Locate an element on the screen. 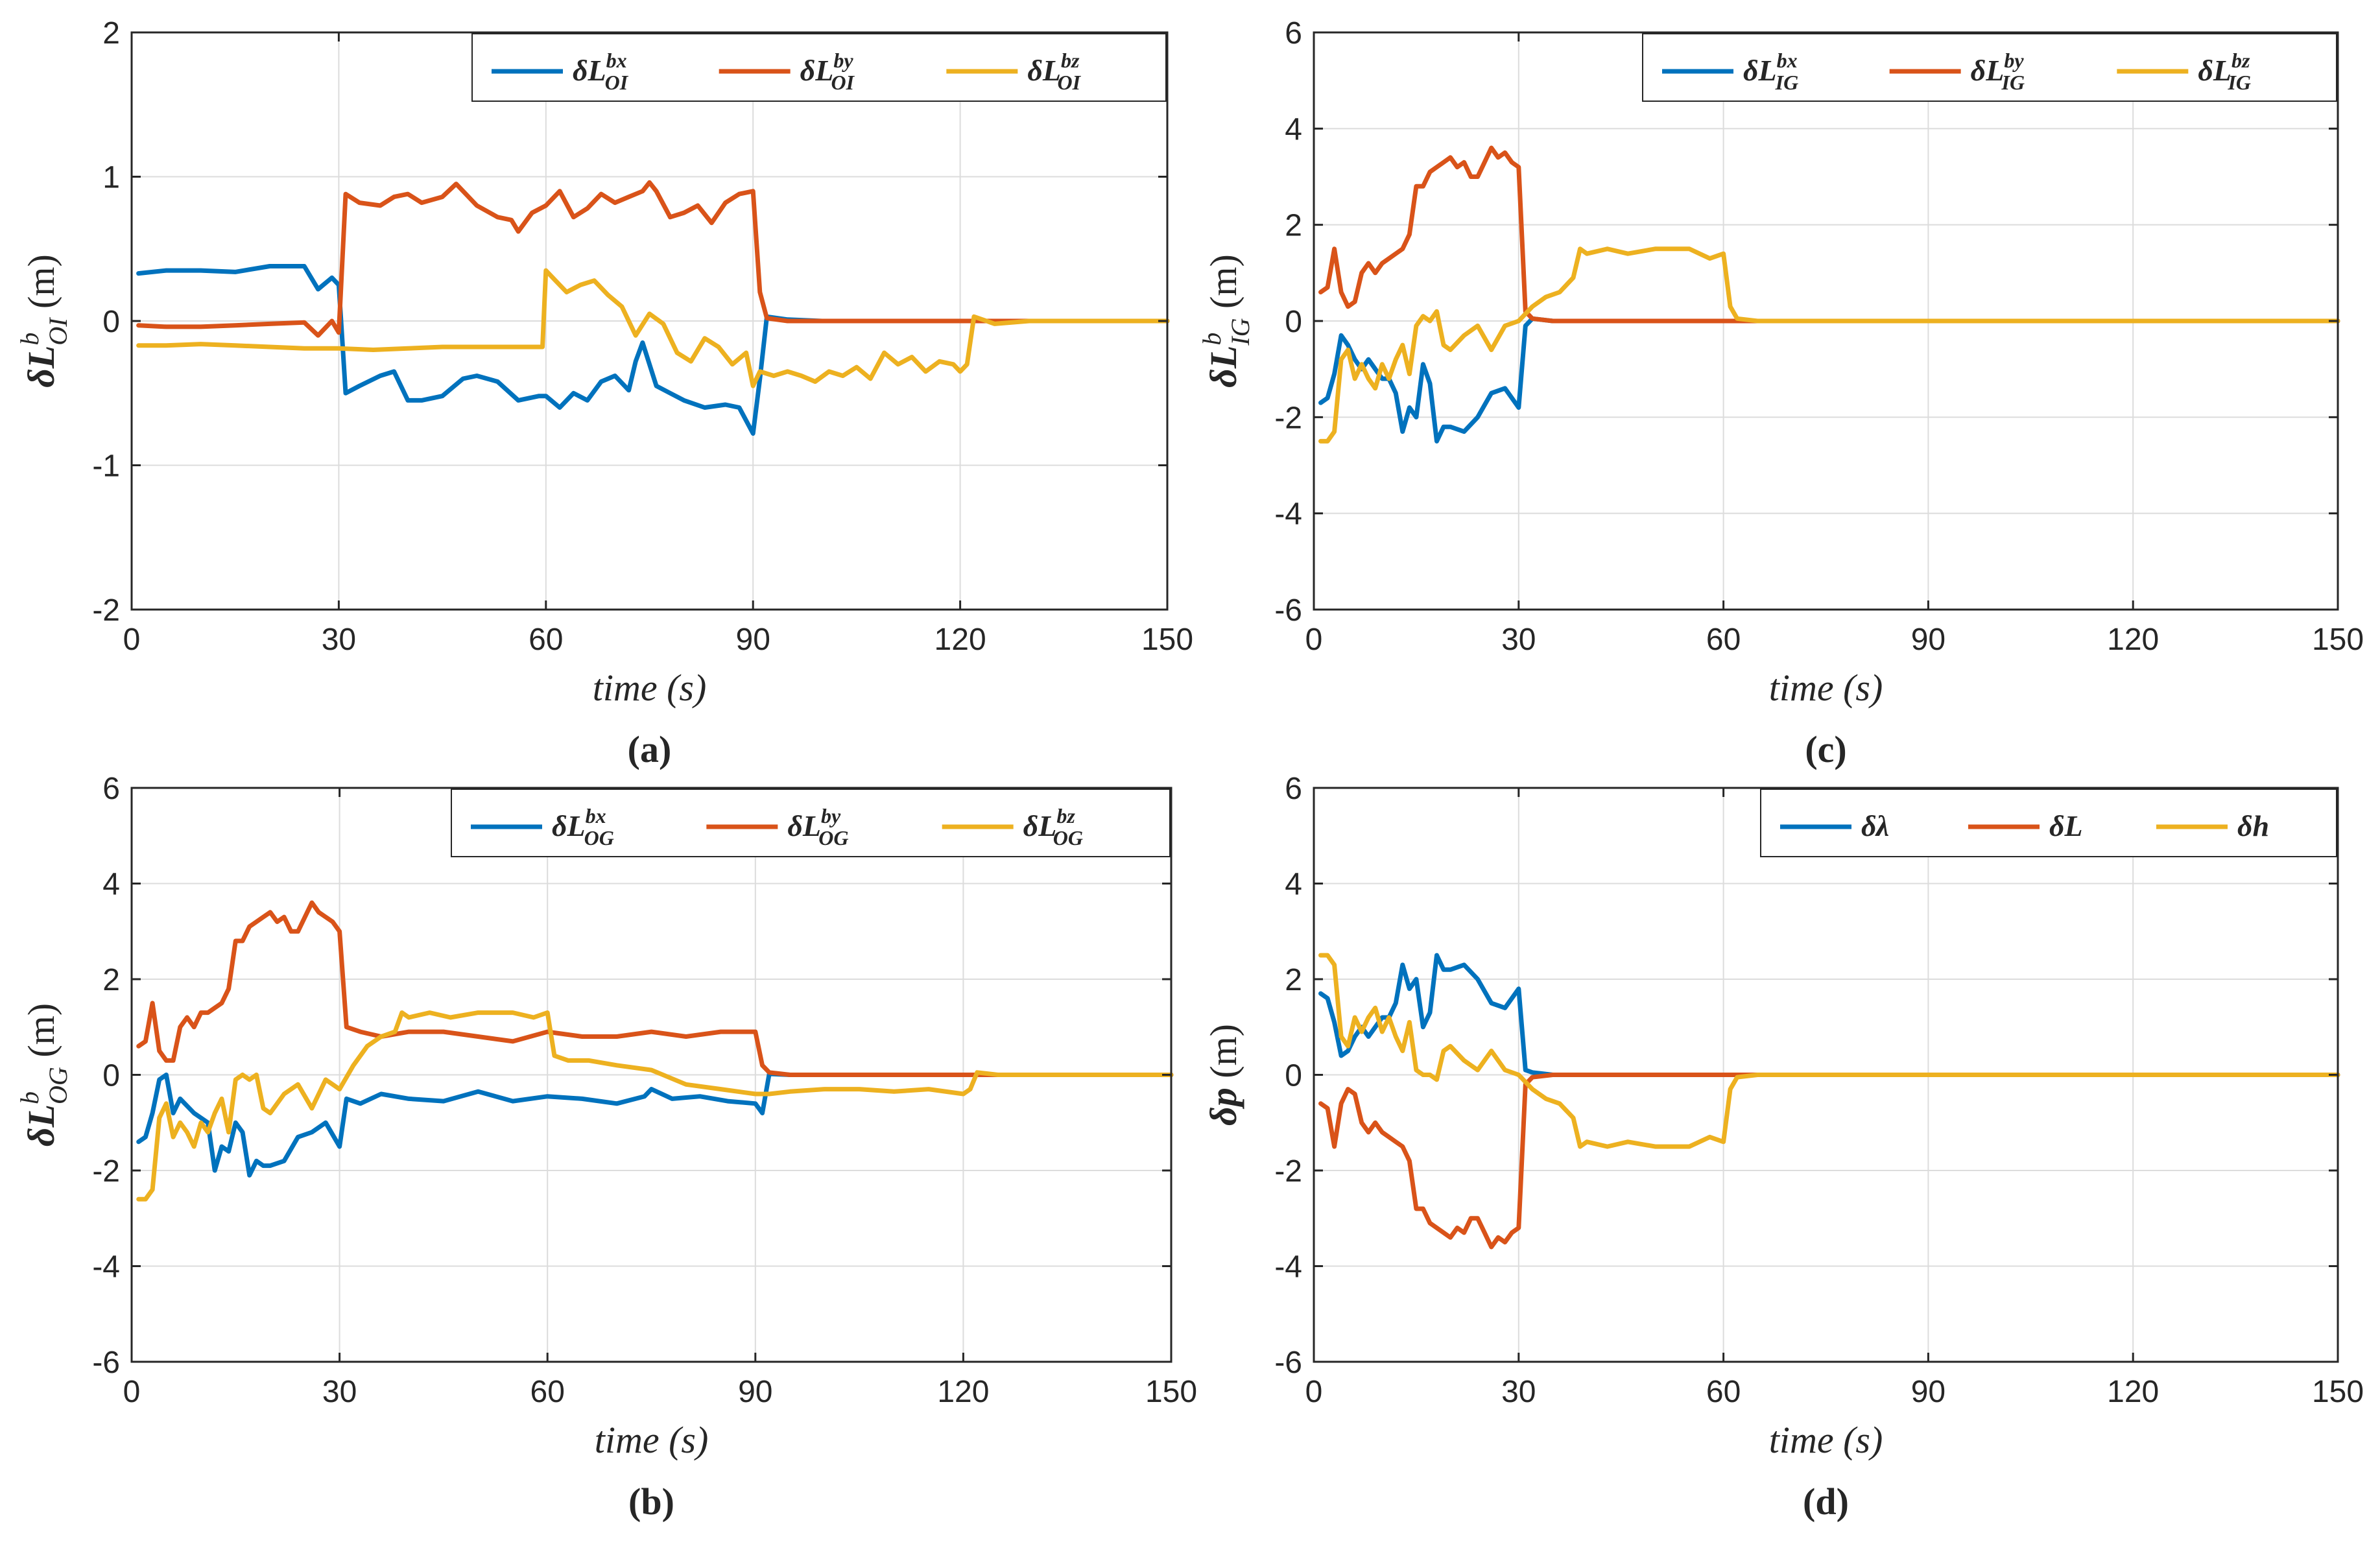 The width and height of the screenshot is (2380, 1544). legend-label: δλ is located at coordinates (1875, 825).